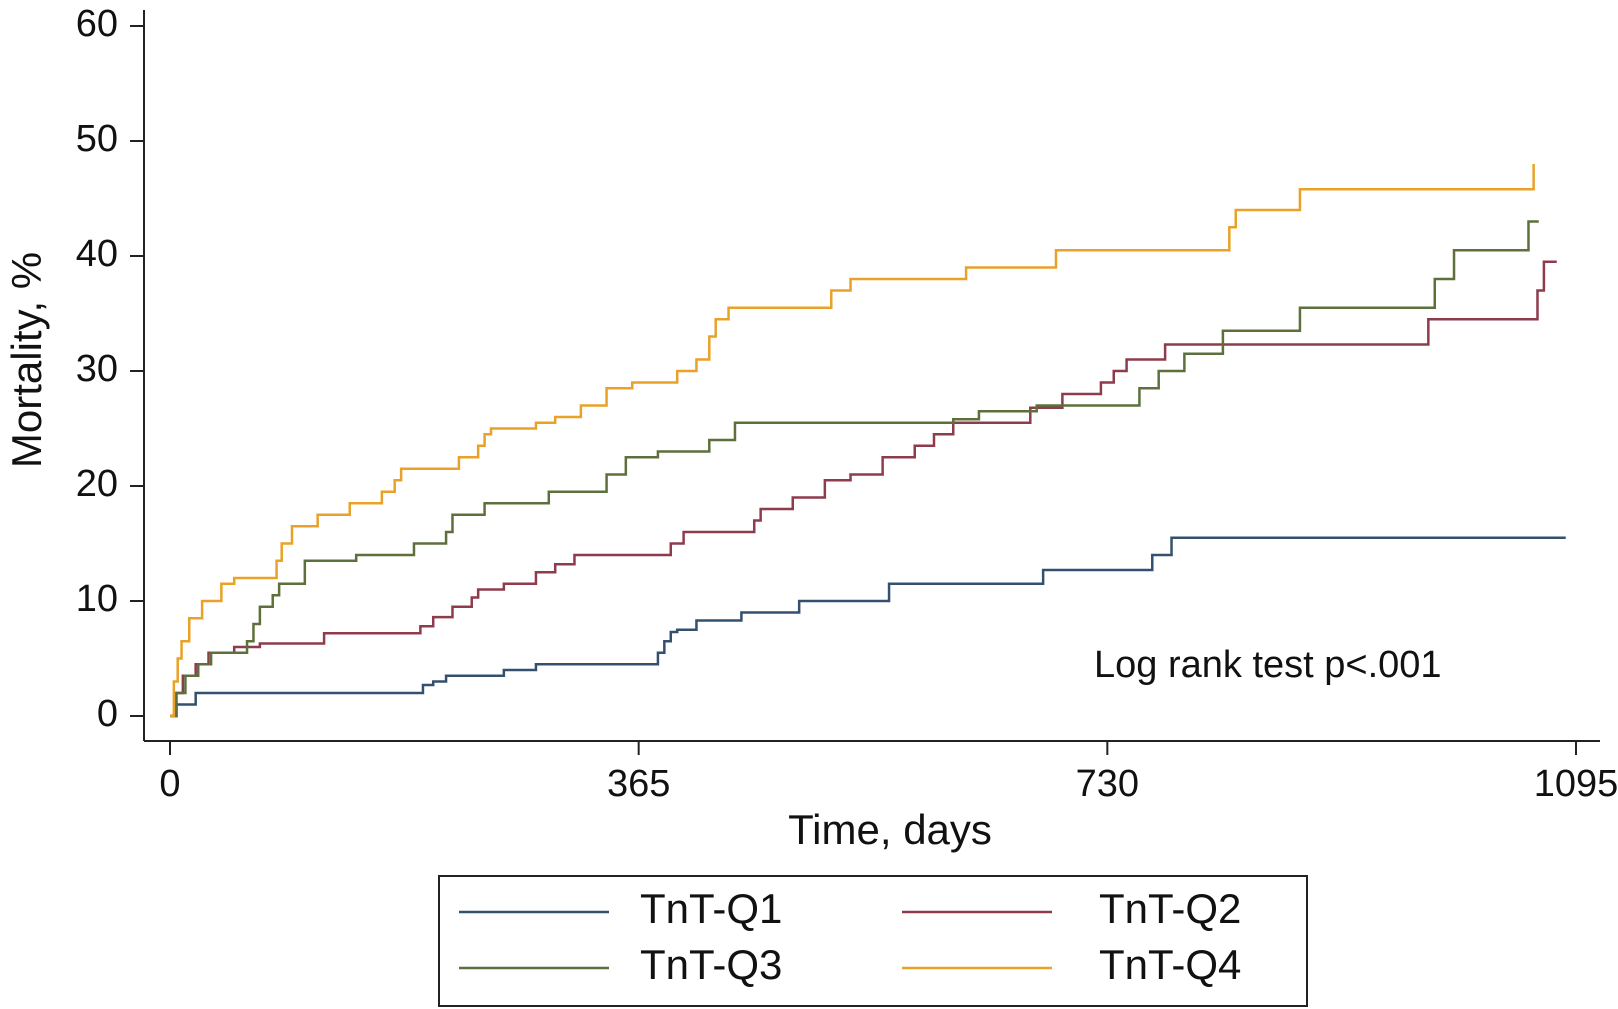 Image resolution: width=1618 pixels, height=1009 pixels. What do you see at coordinates (1170, 908) in the screenshot?
I see `legend-label: TnT-Q2` at bounding box center [1170, 908].